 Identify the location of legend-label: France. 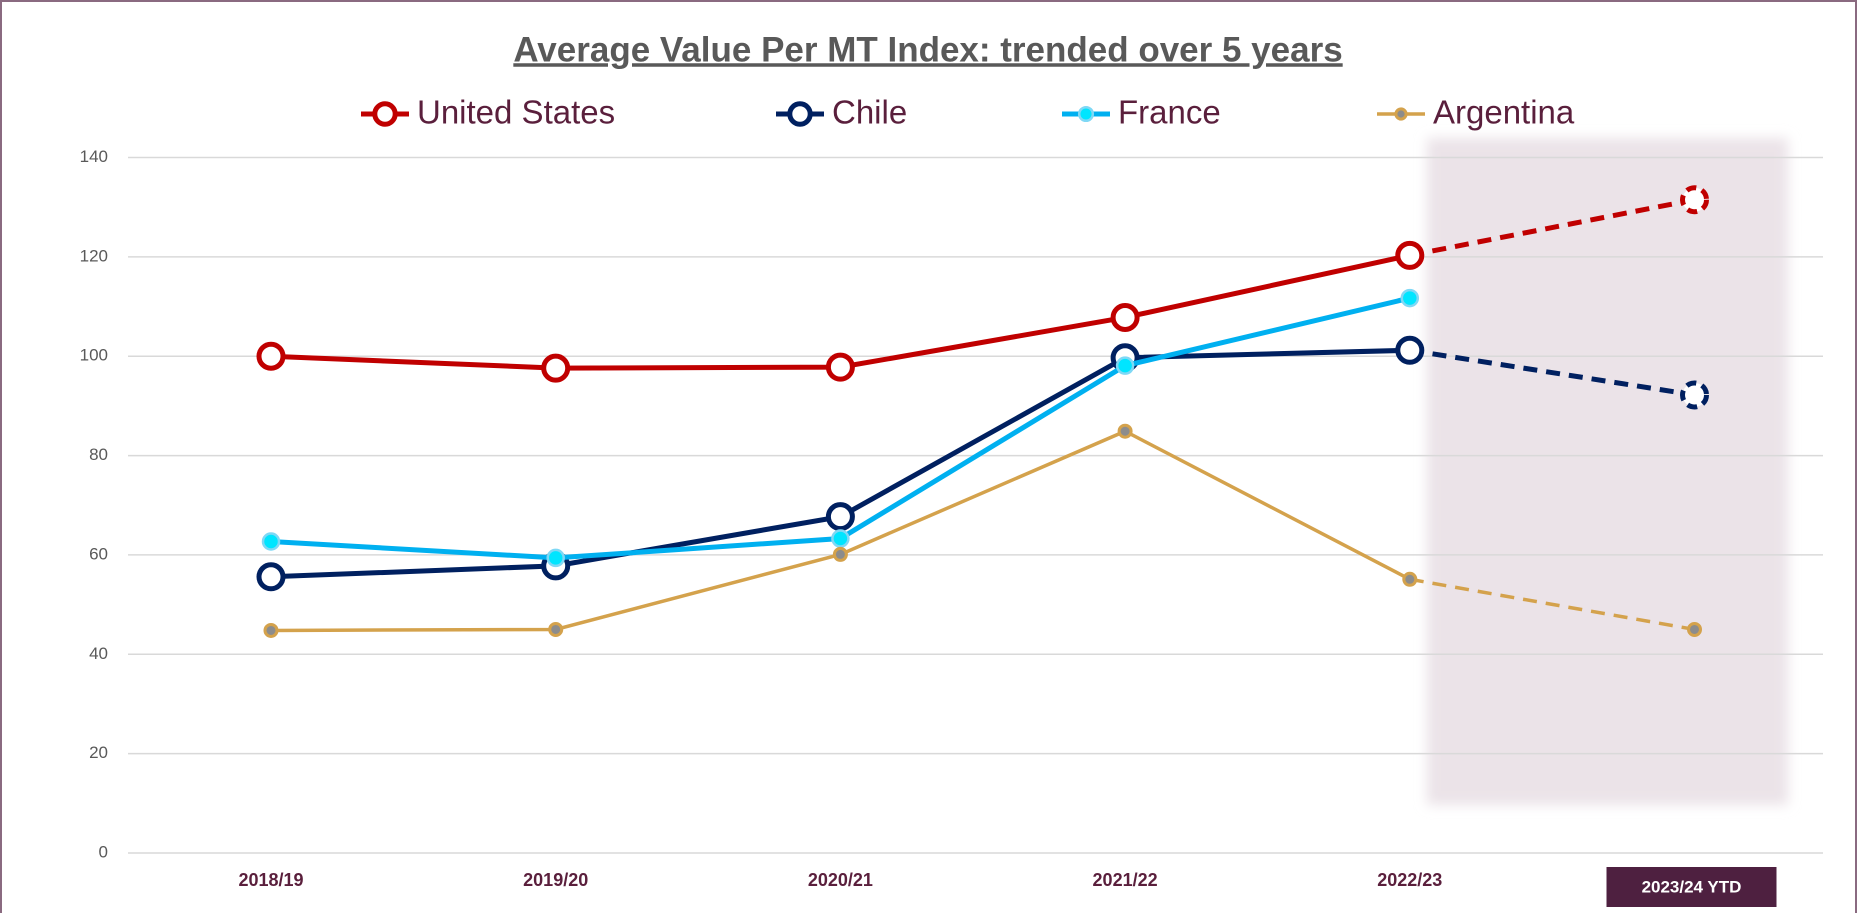
(1169, 112).